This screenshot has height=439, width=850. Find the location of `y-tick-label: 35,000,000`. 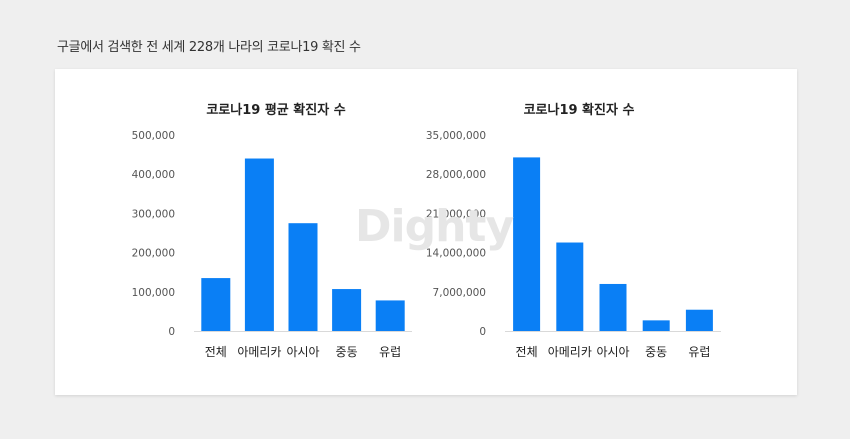

y-tick-label: 35,000,000 is located at coordinates (456, 136).